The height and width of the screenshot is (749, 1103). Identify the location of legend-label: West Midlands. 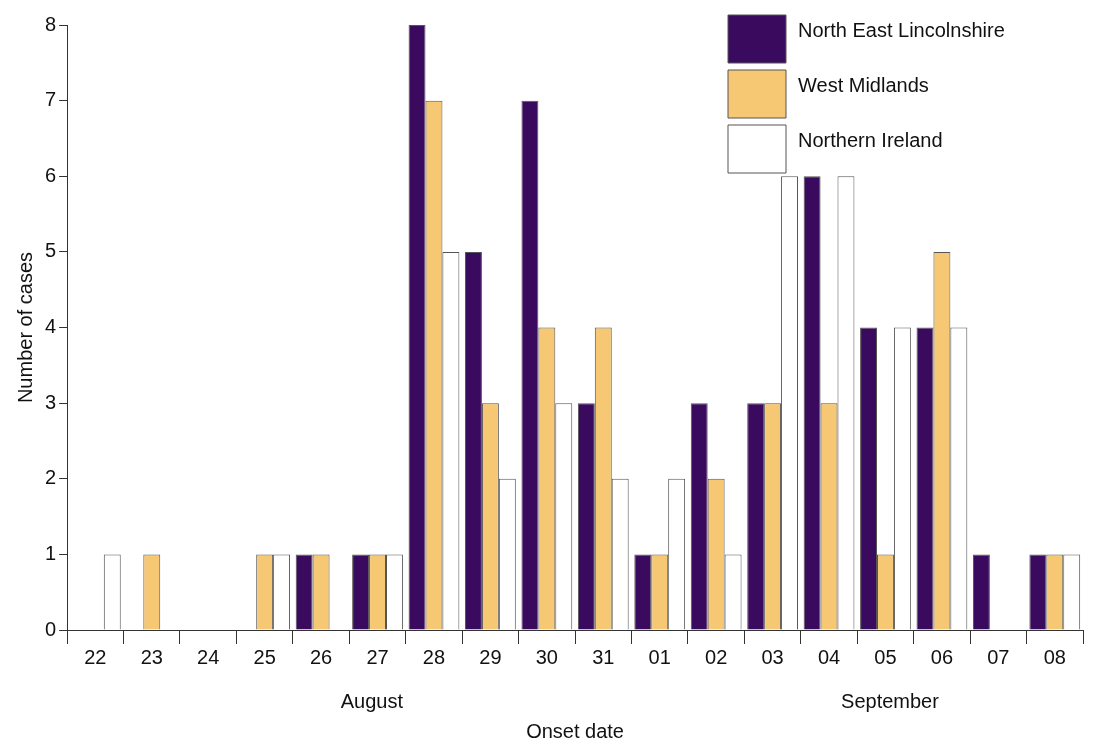
(863, 84).